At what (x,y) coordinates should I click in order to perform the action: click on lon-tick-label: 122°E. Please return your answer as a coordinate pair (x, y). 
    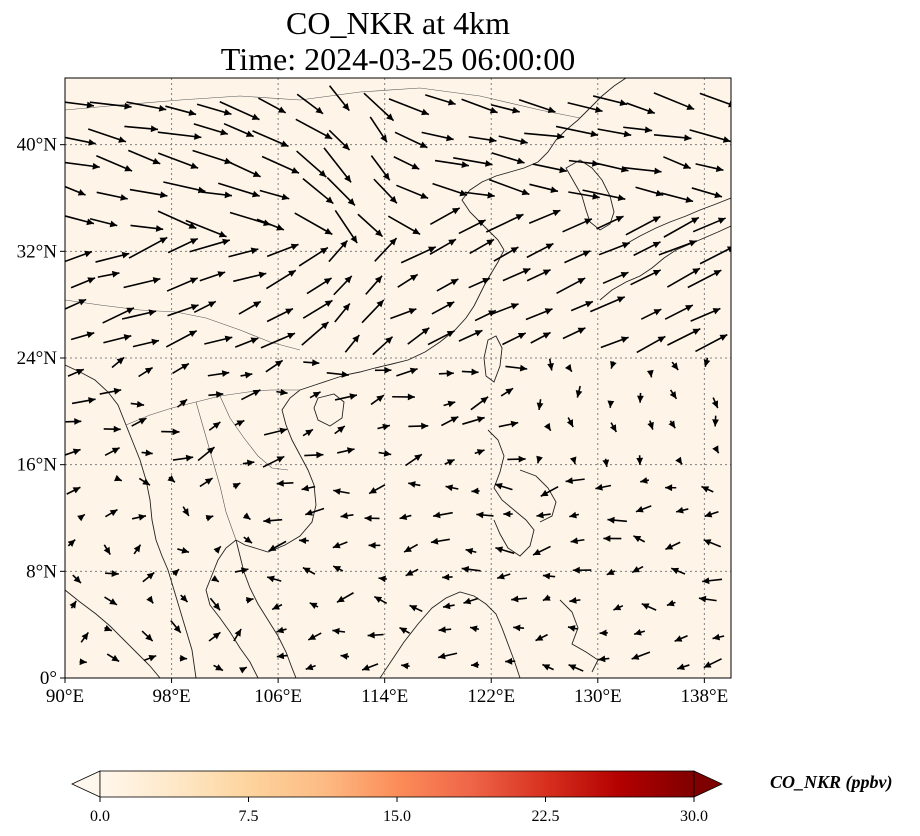
    Looking at the image, I should click on (491, 696).